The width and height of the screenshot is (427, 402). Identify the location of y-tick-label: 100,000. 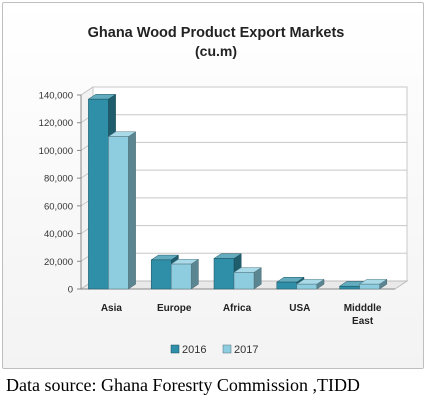
(56, 151).